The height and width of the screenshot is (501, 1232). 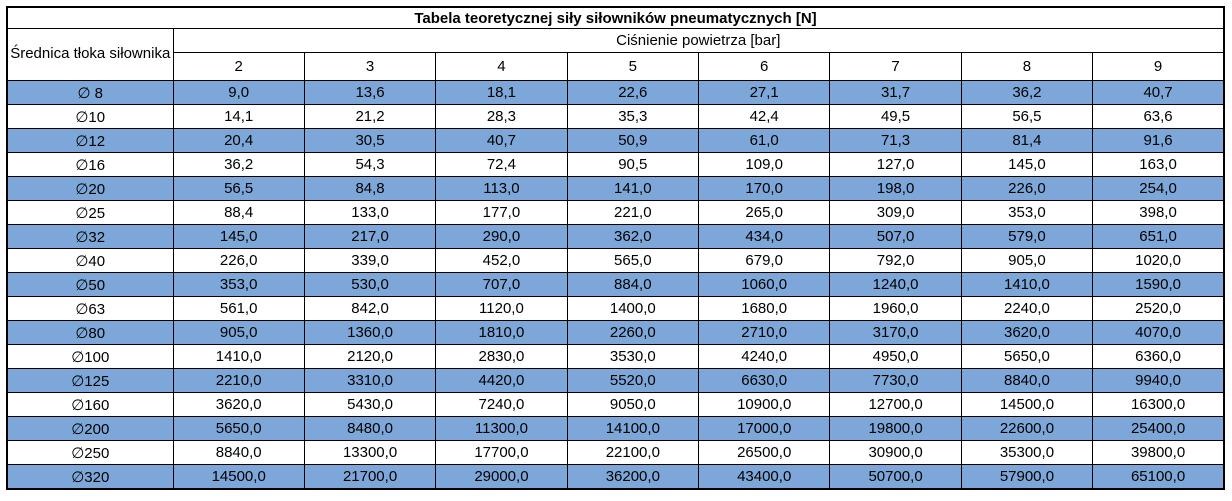 What do you see at coordinates (370, 356) in the screenshot?
I see `force-value-cell: 2120,0` at bounding box center [370, 356].